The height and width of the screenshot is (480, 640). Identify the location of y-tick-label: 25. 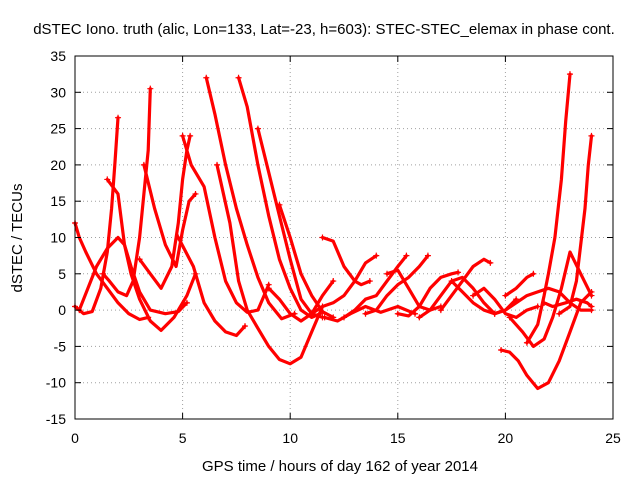
(58, 129).